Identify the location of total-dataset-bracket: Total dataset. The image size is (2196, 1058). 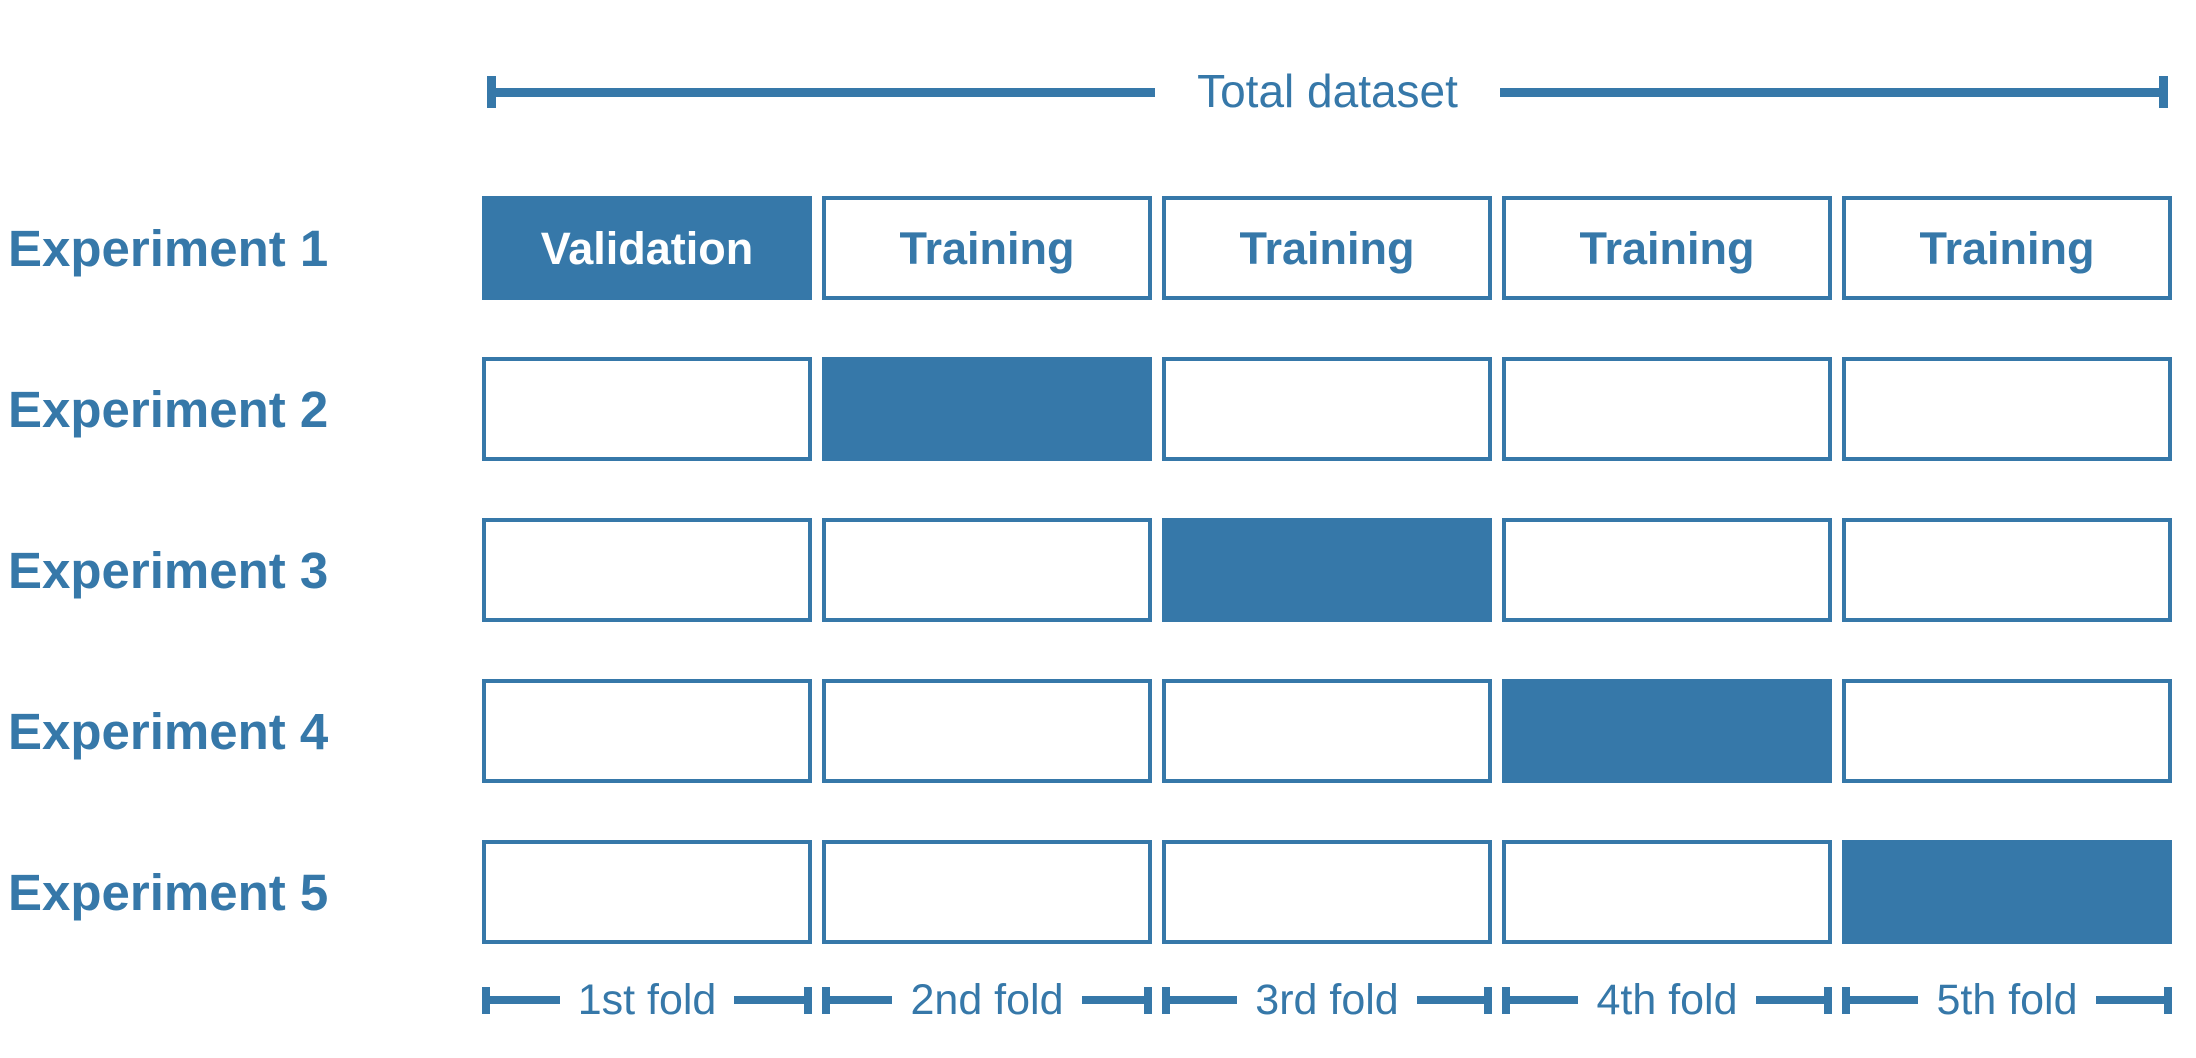
(1327, 91).